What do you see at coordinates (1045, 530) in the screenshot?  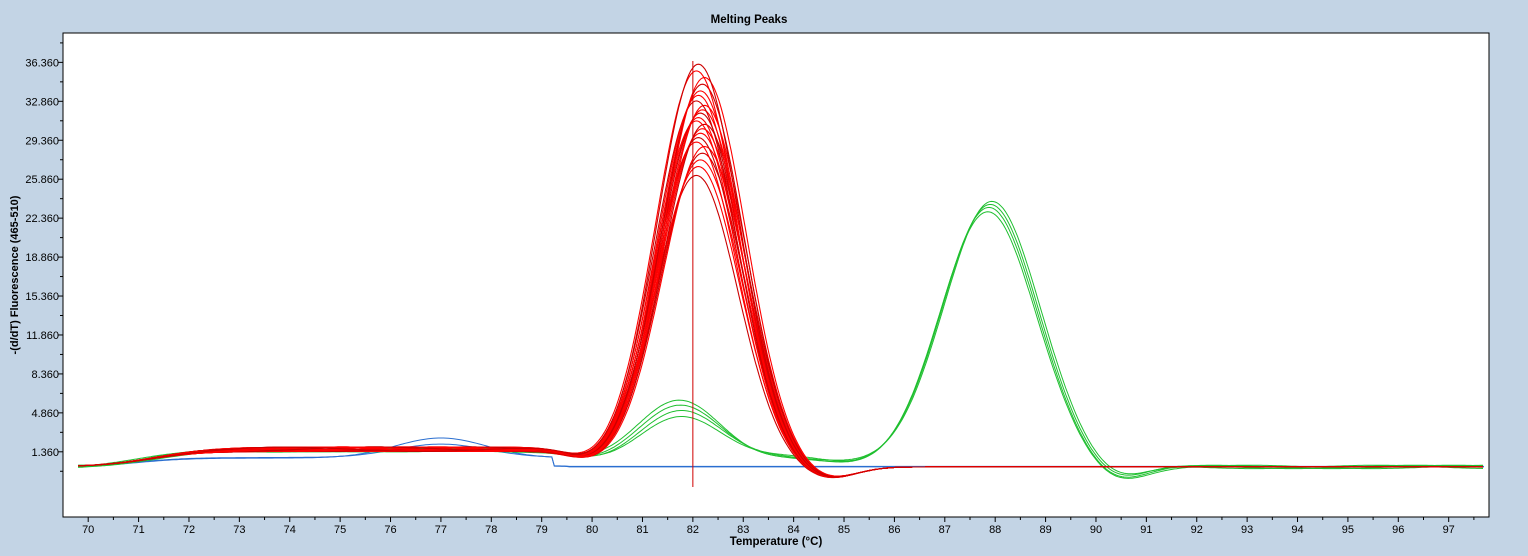 I see `x-tick-label: 89` at bounding box center [1045, 530].